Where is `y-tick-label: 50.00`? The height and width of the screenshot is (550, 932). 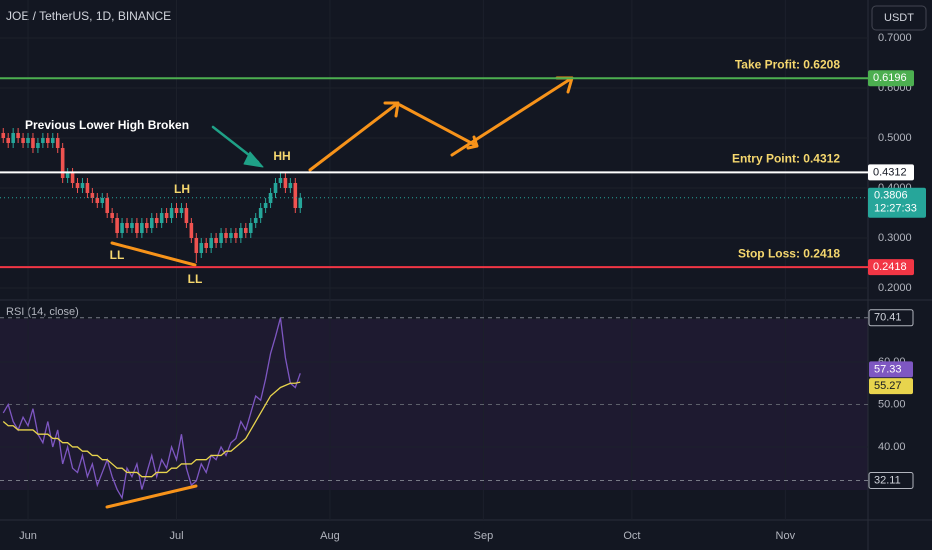 y-tick-label: 50.00 is located at coordinates (892, 404).